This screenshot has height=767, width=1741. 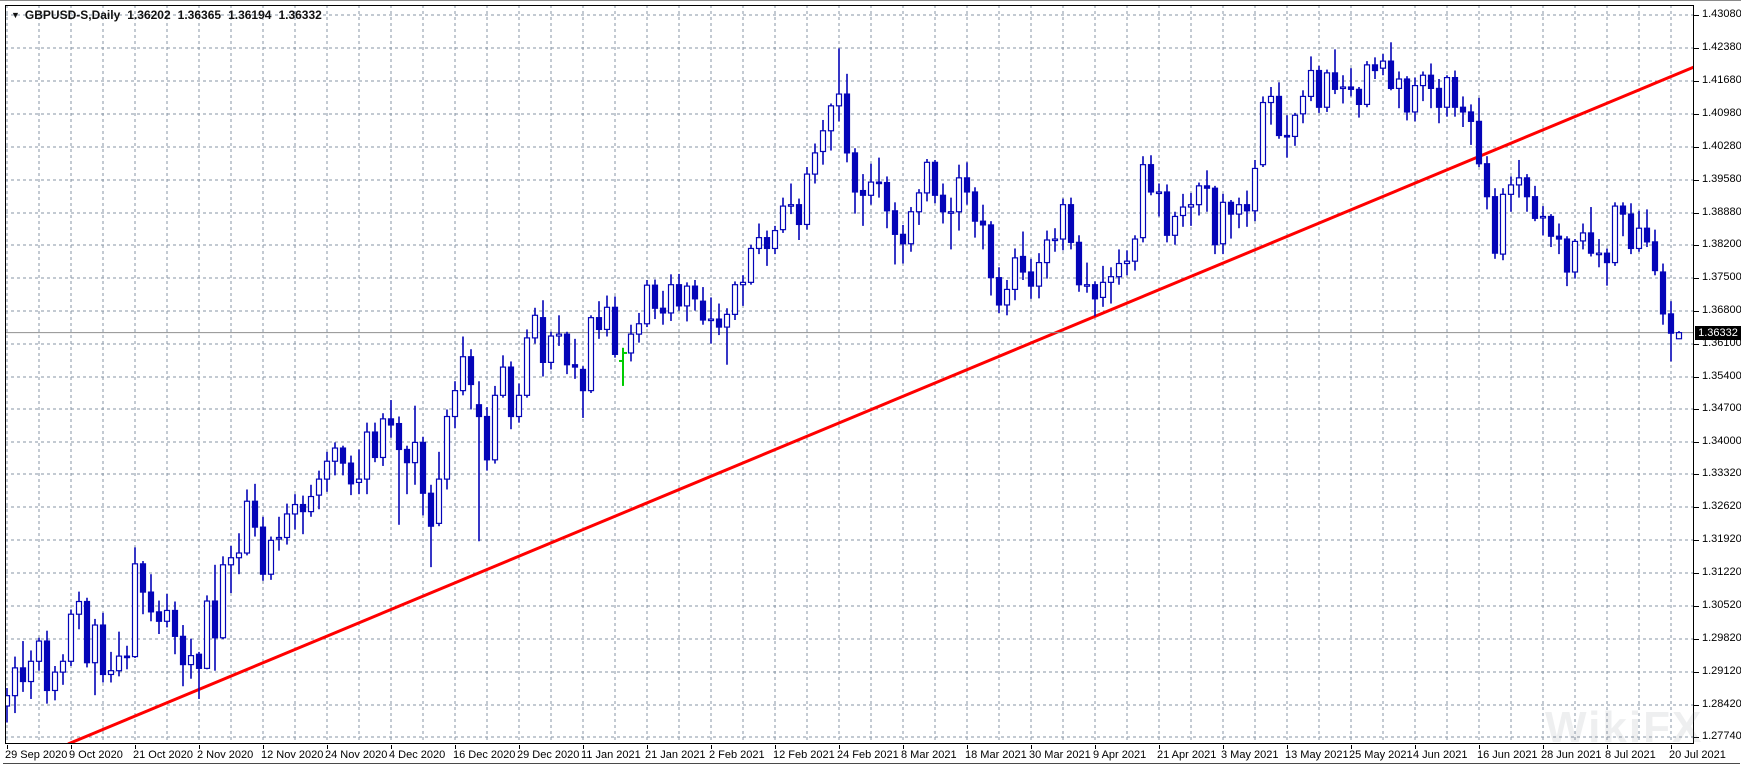 I want to click on quote-open: 1.36202, so click(x=149, y=15).